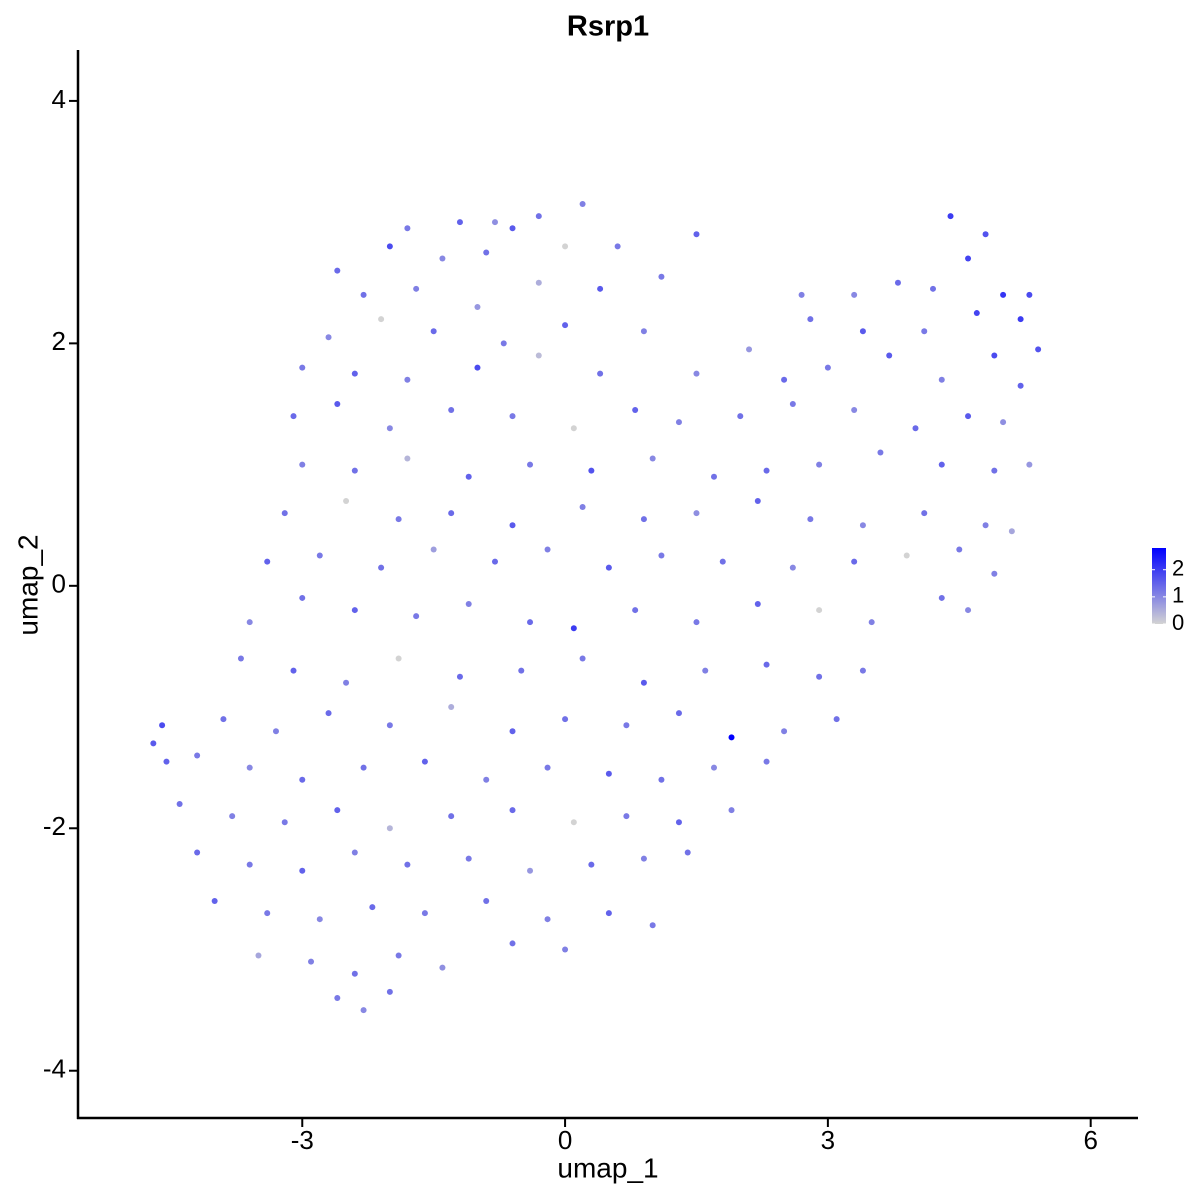  What do you see at coordinates (59, 341) in the screenshot?
I see `y-tick-label: 2` at bounding box center [59, 341].